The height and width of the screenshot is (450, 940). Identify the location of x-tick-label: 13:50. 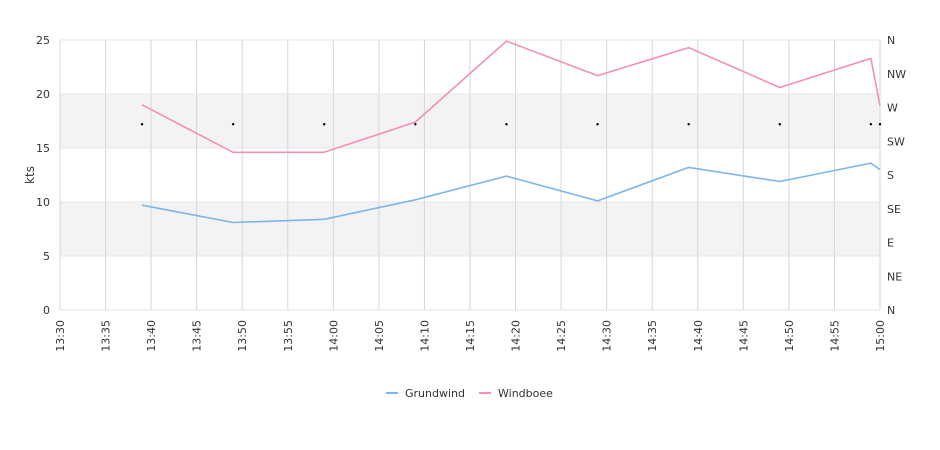
(242, 336).